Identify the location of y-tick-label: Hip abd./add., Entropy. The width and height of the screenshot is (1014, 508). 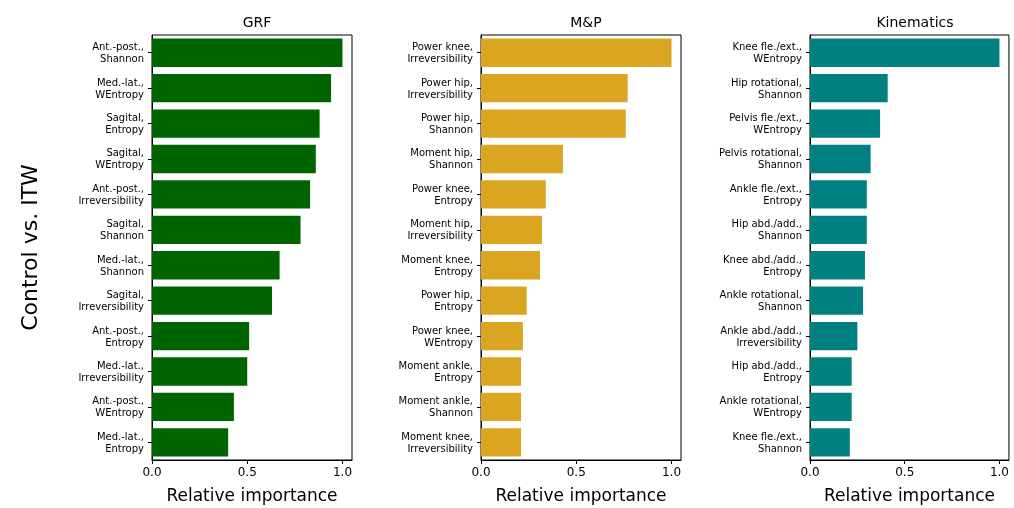
(767, 371).